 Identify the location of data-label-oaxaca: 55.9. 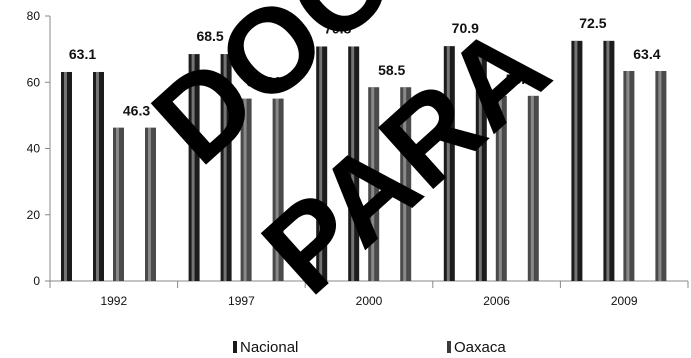
(519, 79).